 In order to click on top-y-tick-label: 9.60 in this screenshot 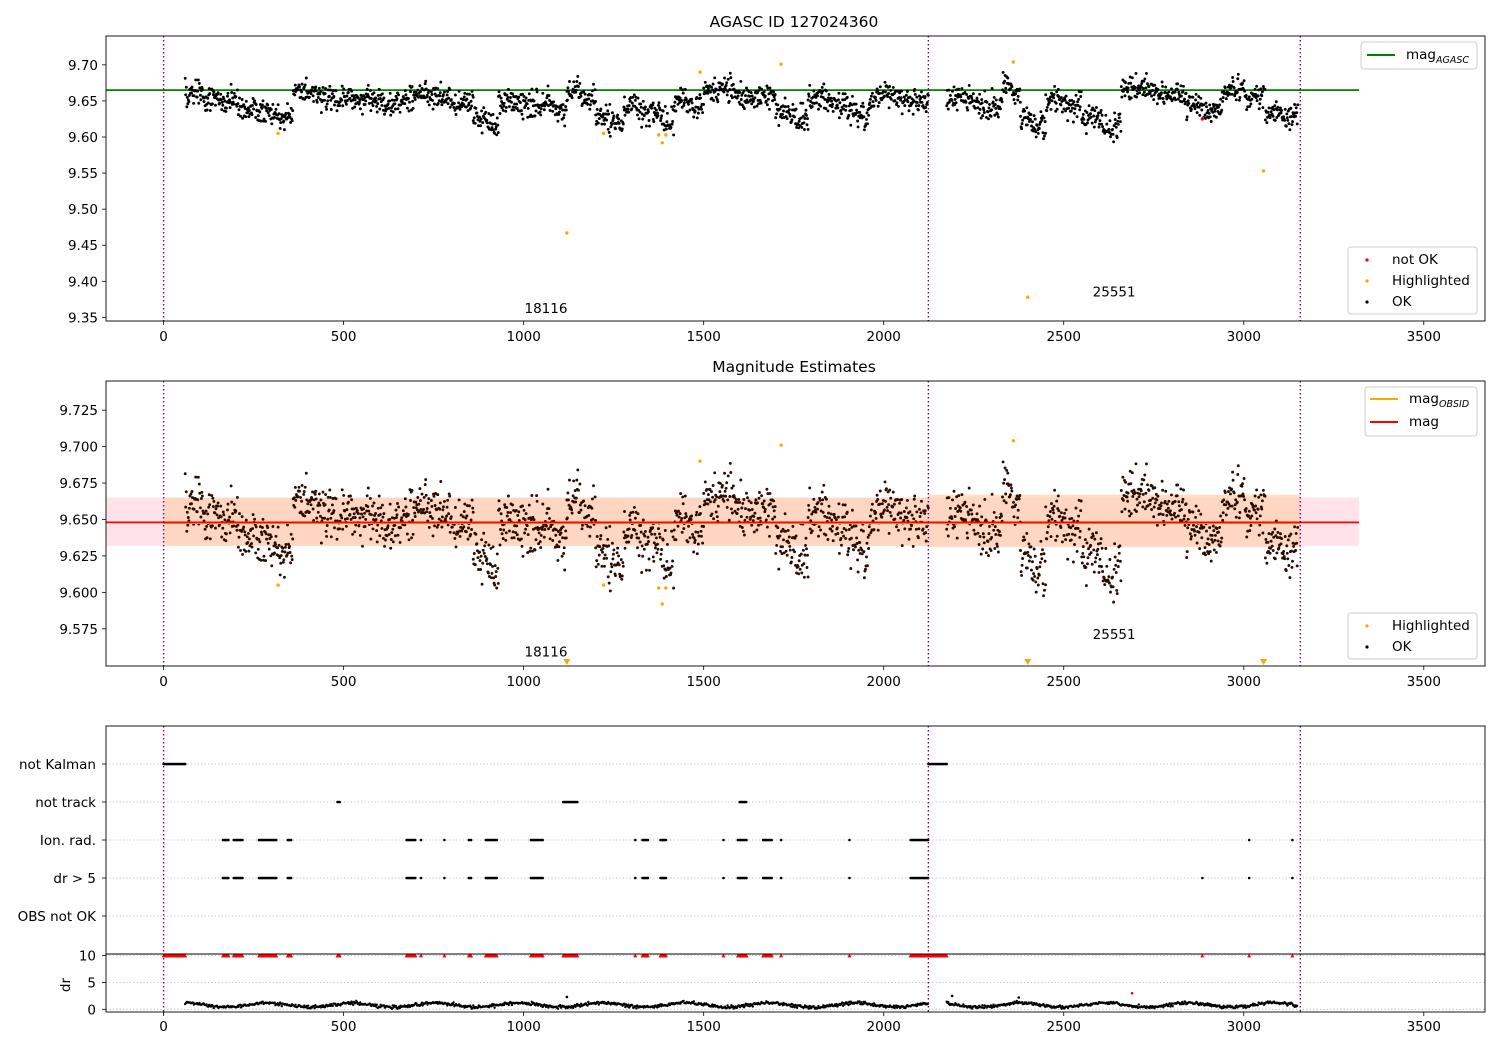, I will do `click(83, 138)`.